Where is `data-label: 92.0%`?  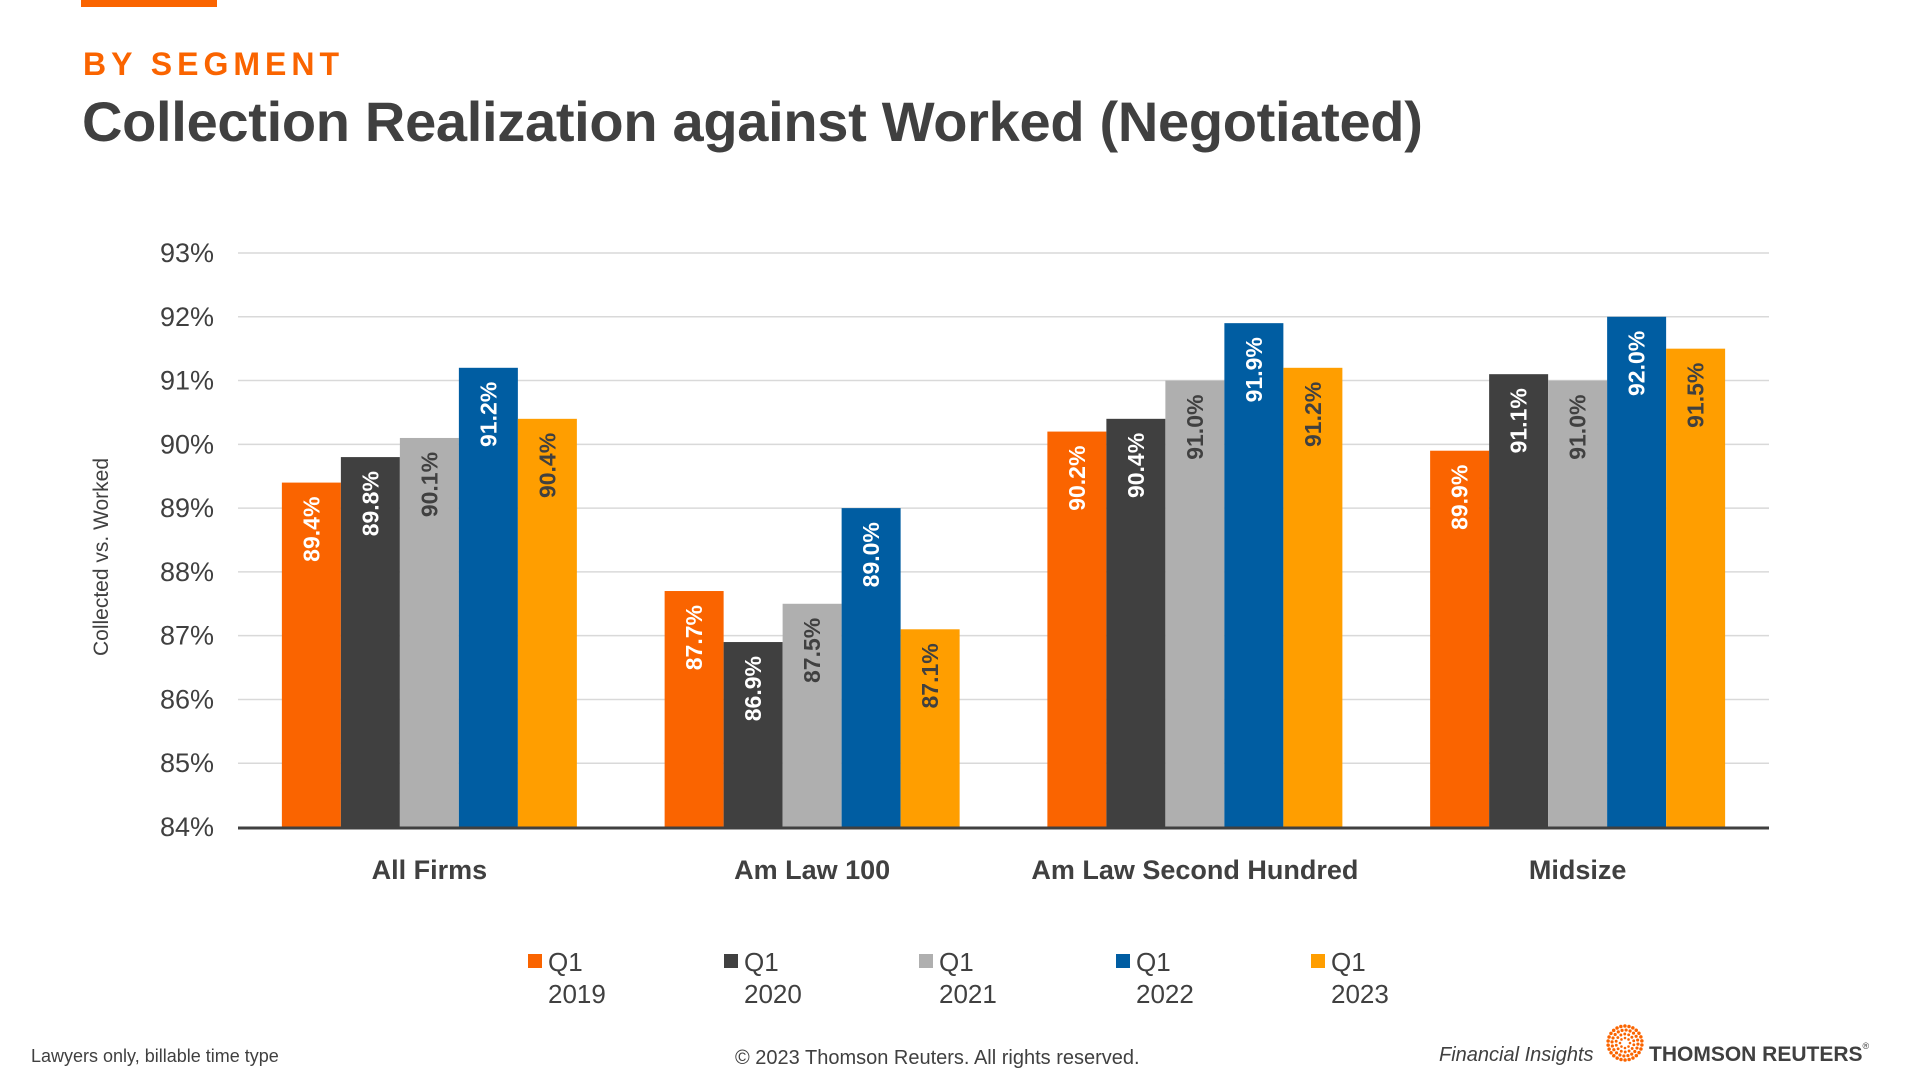
data-label: 92.0% is located at coordinates (1637, 363).